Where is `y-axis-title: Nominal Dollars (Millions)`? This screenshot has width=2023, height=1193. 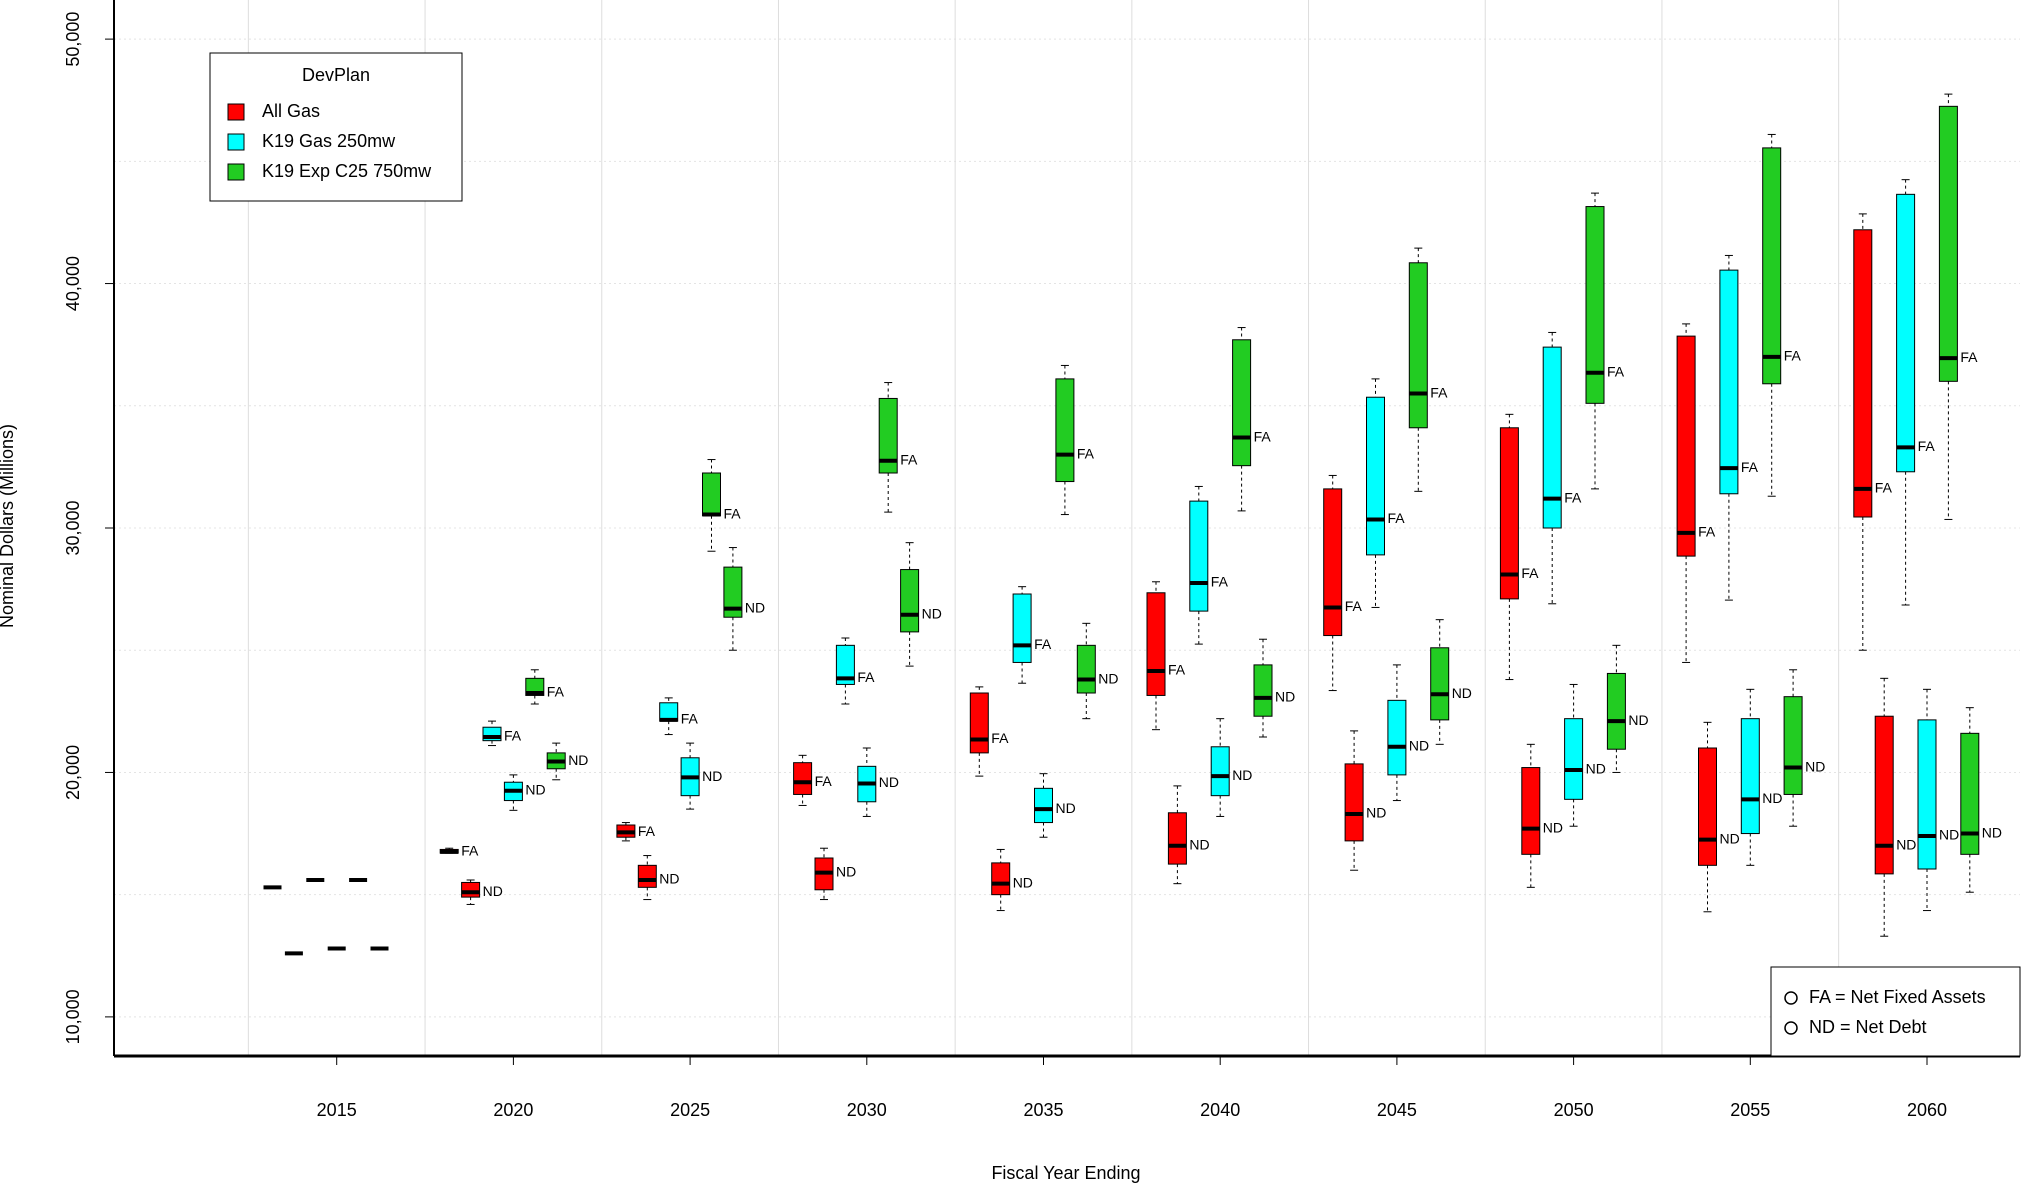 y-axis-title: Nominal Dollars (Millions) is located at coordinates (8, 526).